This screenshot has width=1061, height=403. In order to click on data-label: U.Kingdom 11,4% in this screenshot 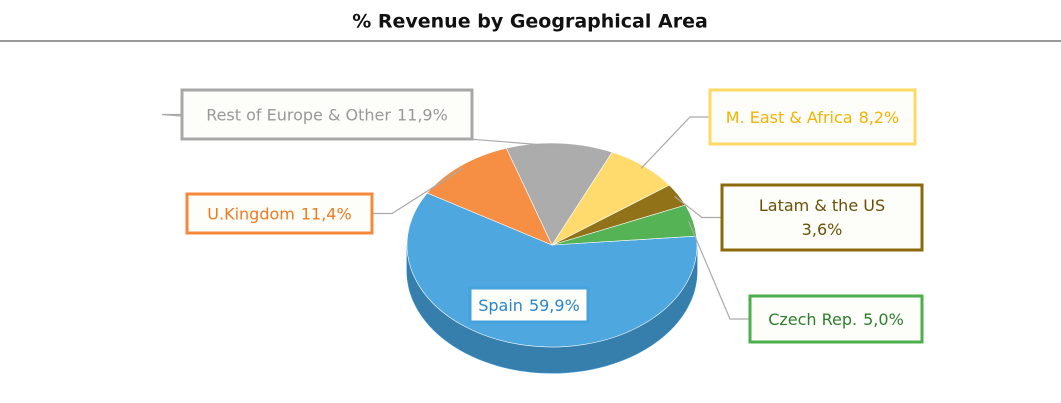, I will do `click(279, 213)`.